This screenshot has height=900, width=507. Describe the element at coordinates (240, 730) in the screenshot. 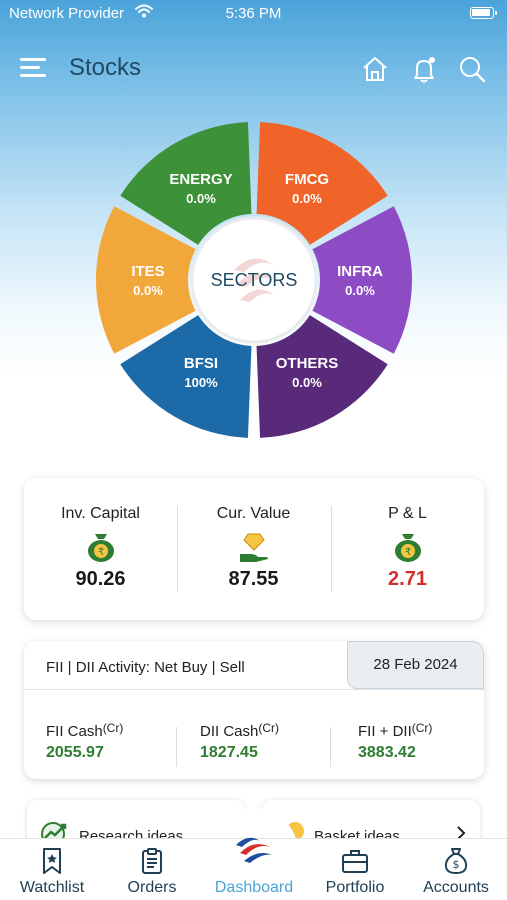

I see `dii-cash-label: DII Cash(Cr)` at that location.